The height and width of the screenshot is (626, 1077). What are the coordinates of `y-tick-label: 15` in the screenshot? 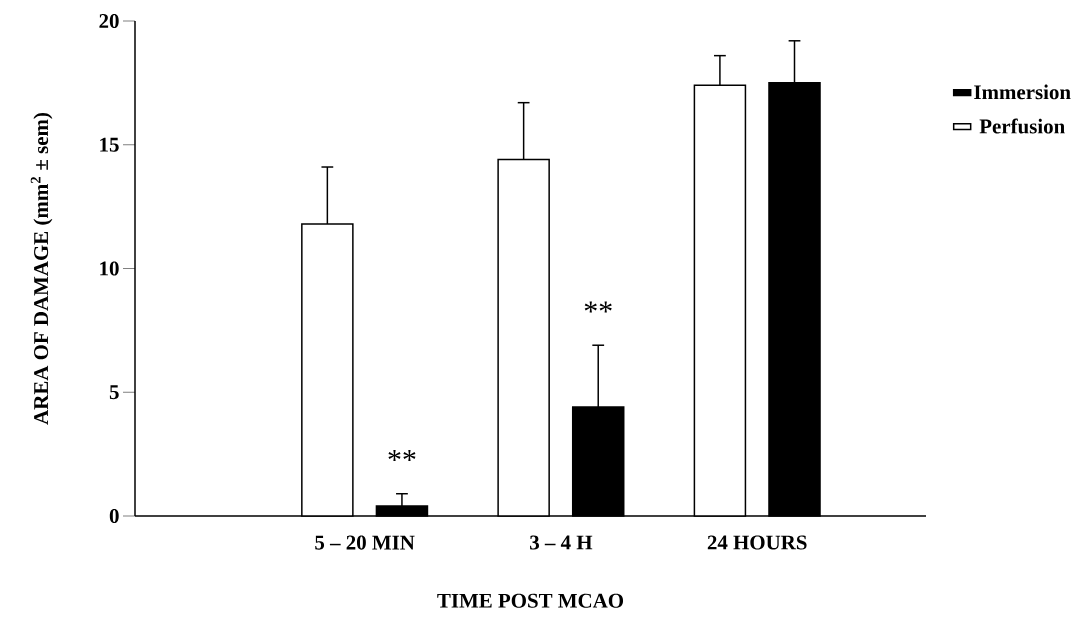 It's located at (109, 144).